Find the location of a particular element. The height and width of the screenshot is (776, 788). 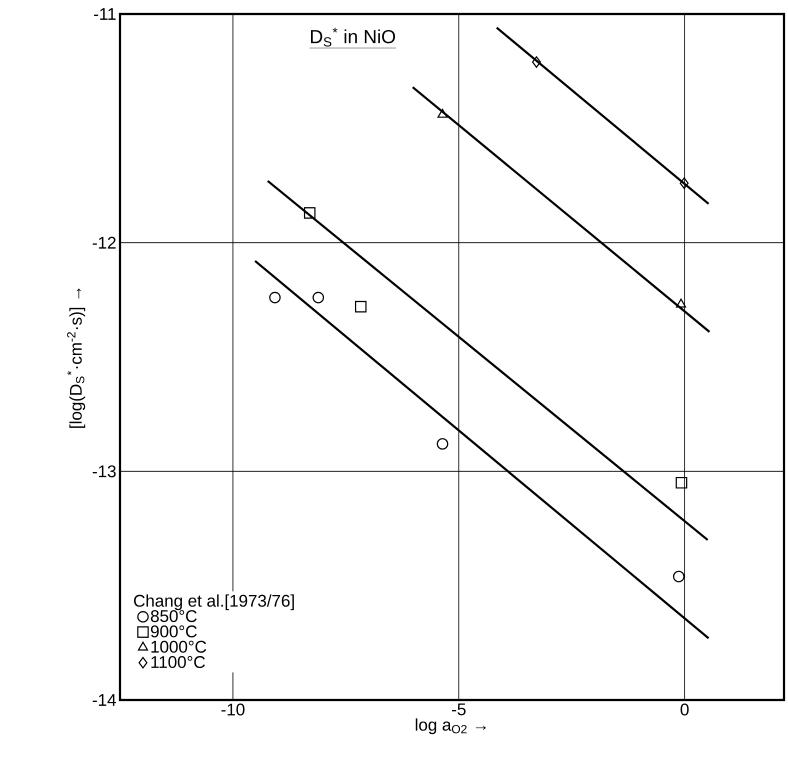

legend-title: Chang et al.[1973/76] is located at coordinates (214, 602).